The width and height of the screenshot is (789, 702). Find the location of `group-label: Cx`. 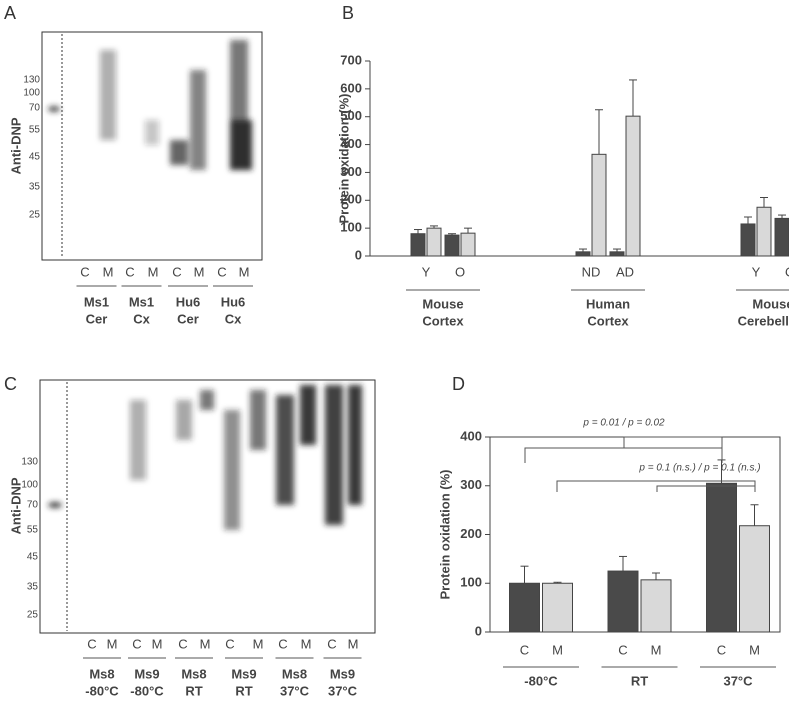

group-label: Cx is located at coordinates (233, 318).